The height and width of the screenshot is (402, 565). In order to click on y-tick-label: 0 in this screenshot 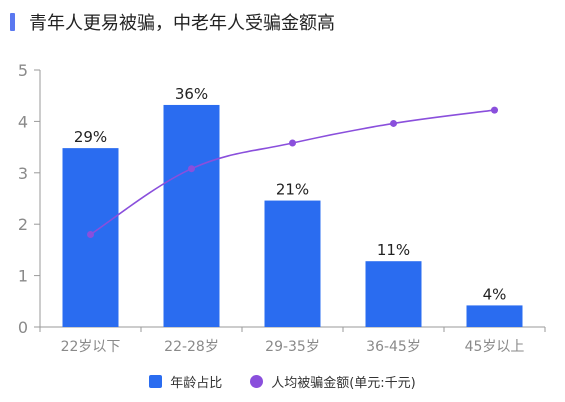, I will do `click(23, 327)`.